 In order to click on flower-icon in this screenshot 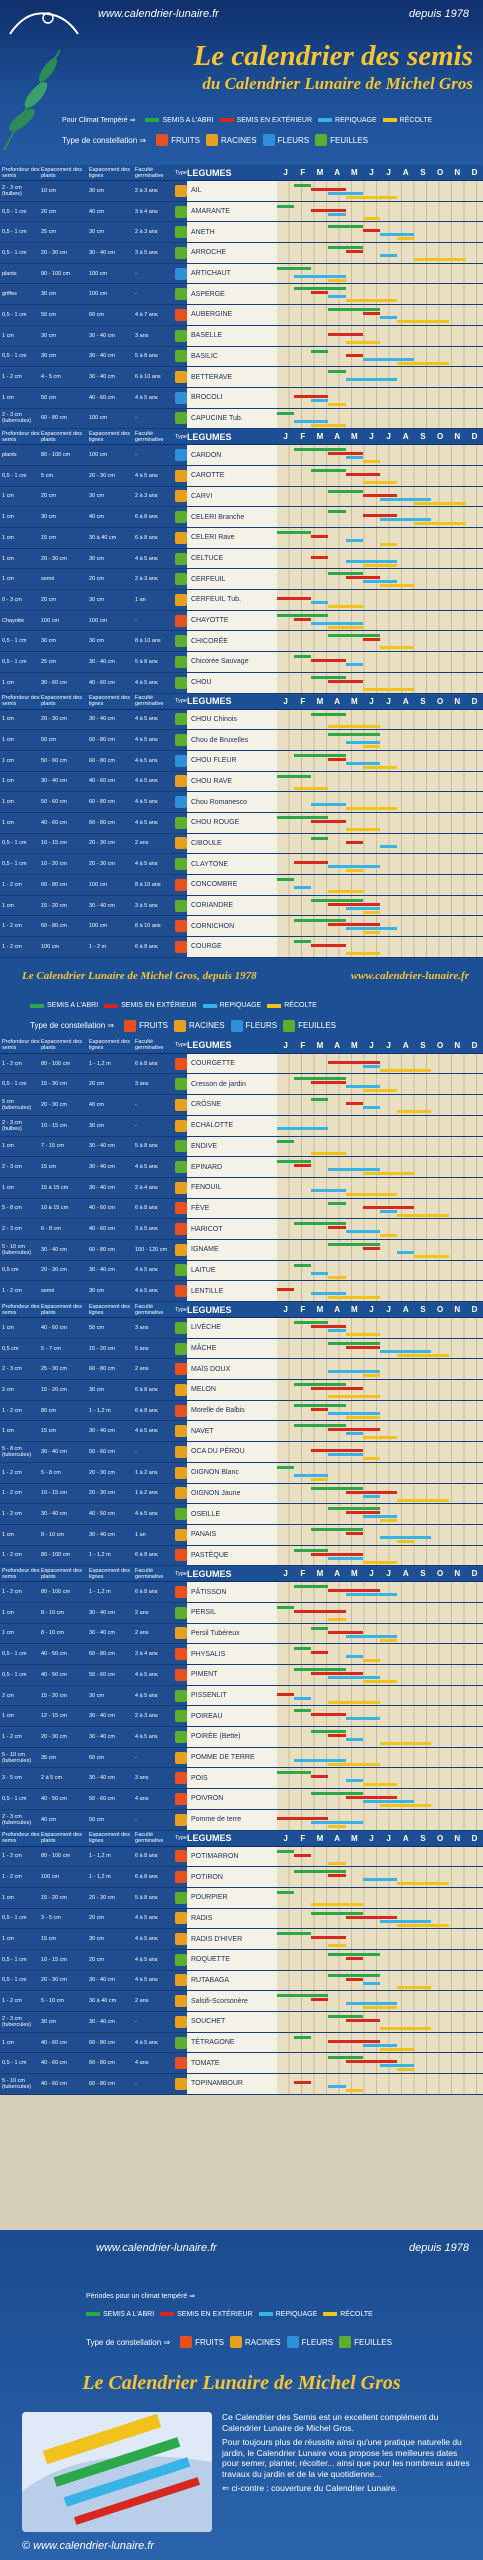, I will do `click(268, 140)`.